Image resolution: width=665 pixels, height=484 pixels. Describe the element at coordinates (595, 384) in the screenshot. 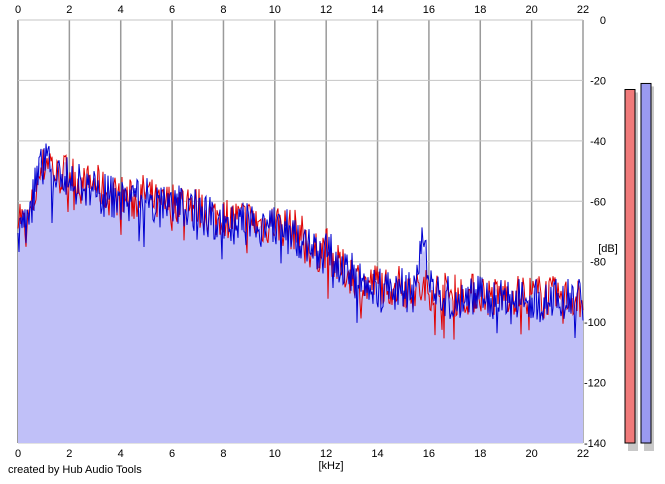

I see `y-tick-label: -120` at that location.